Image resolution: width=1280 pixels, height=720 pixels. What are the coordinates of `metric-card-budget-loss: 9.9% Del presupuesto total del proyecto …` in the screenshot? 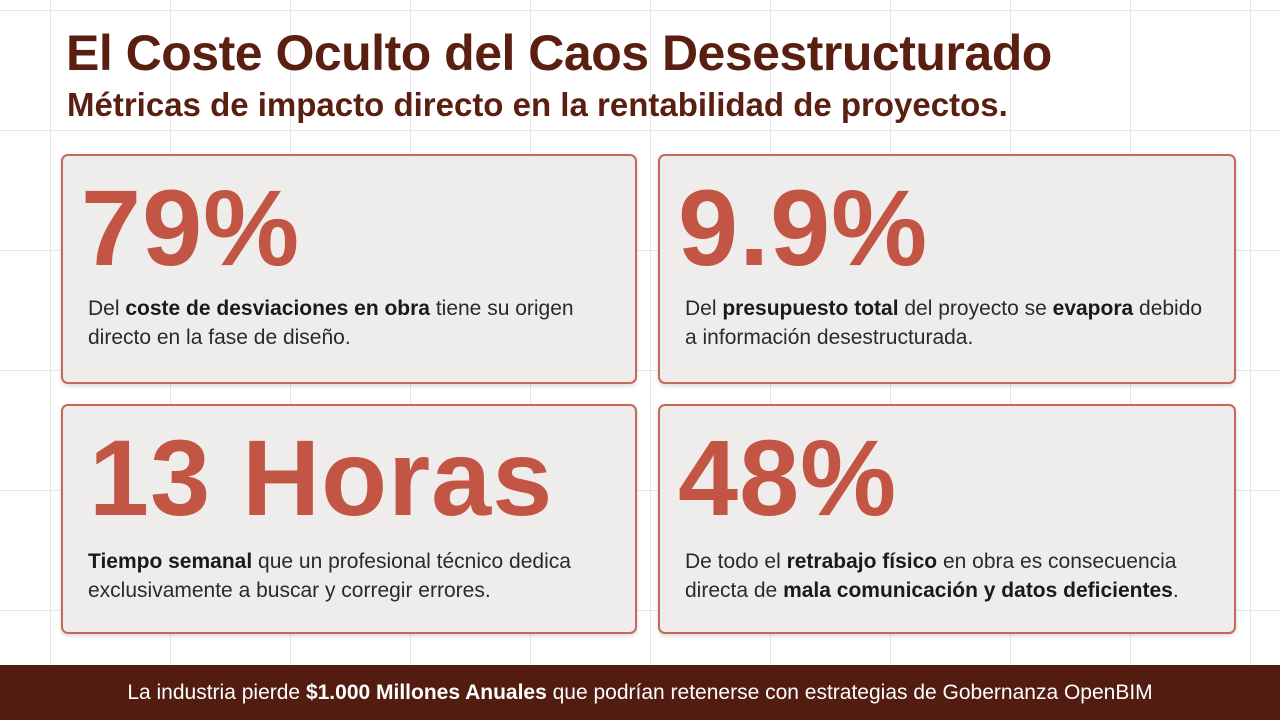 It's located at (947, 269).